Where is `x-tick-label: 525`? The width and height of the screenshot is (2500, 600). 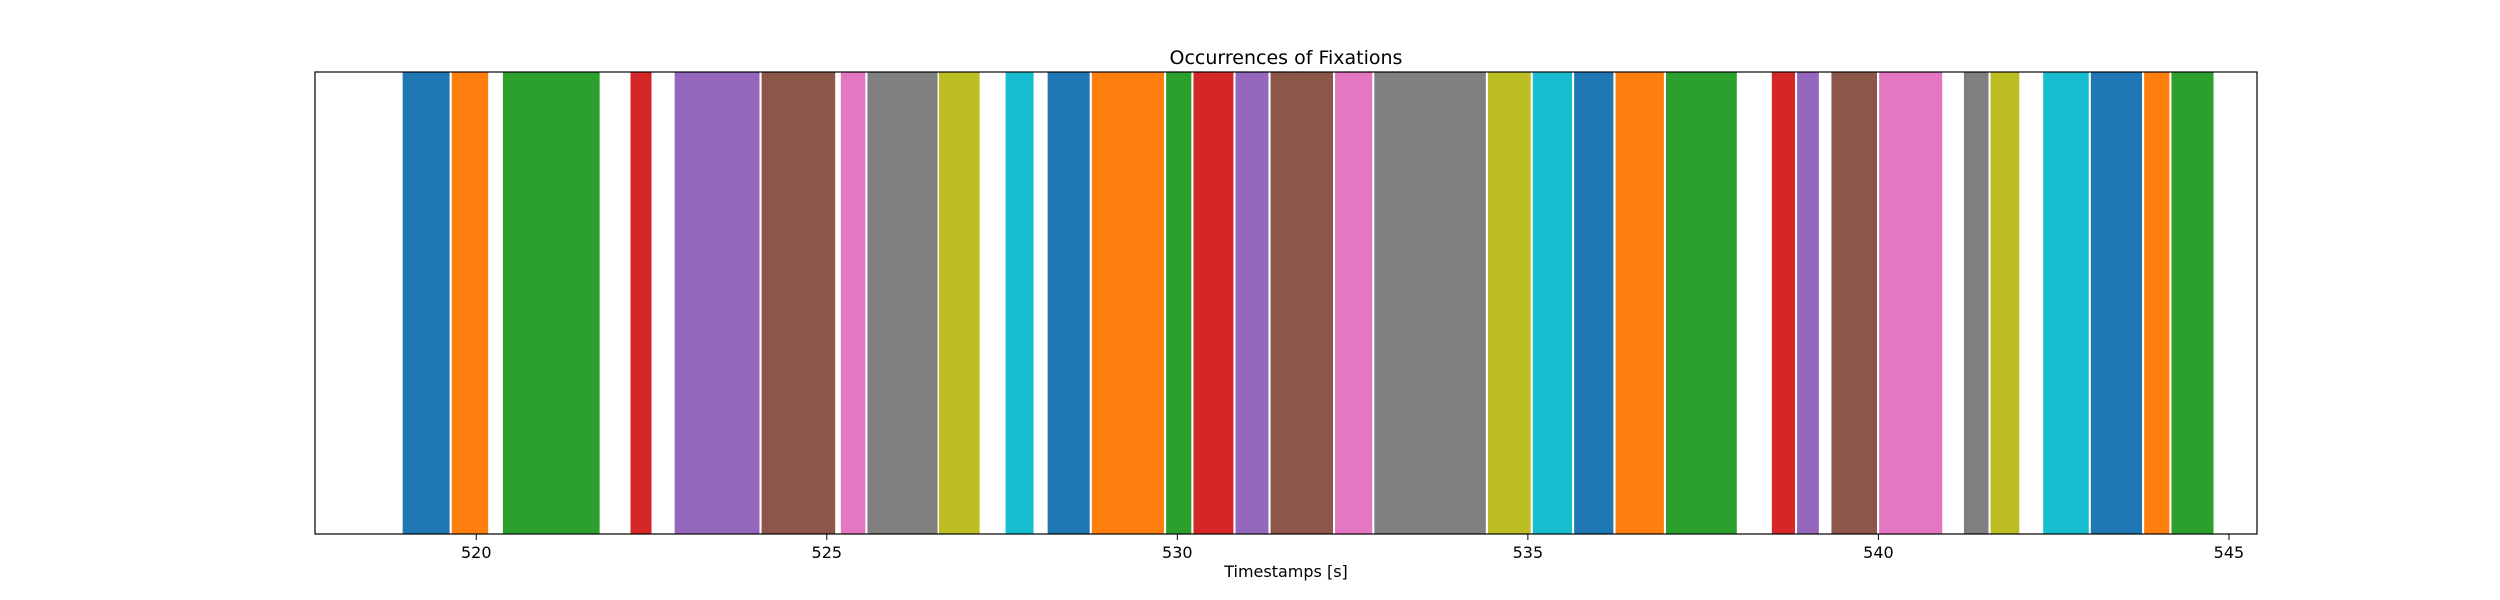 x-tick-label: 525 is located at coordinates (827, 552).